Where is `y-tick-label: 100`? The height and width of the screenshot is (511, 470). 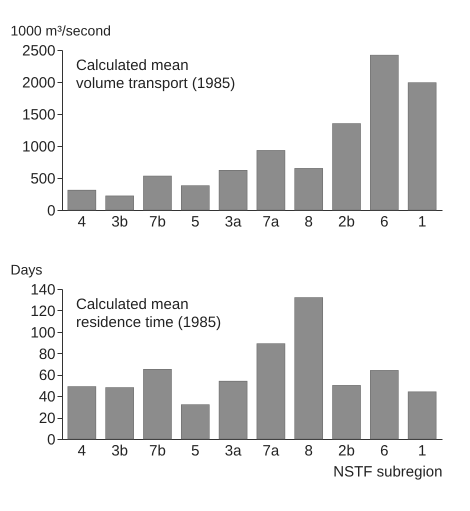 y-tick-label: 100 is located at coordinates (43, 333).